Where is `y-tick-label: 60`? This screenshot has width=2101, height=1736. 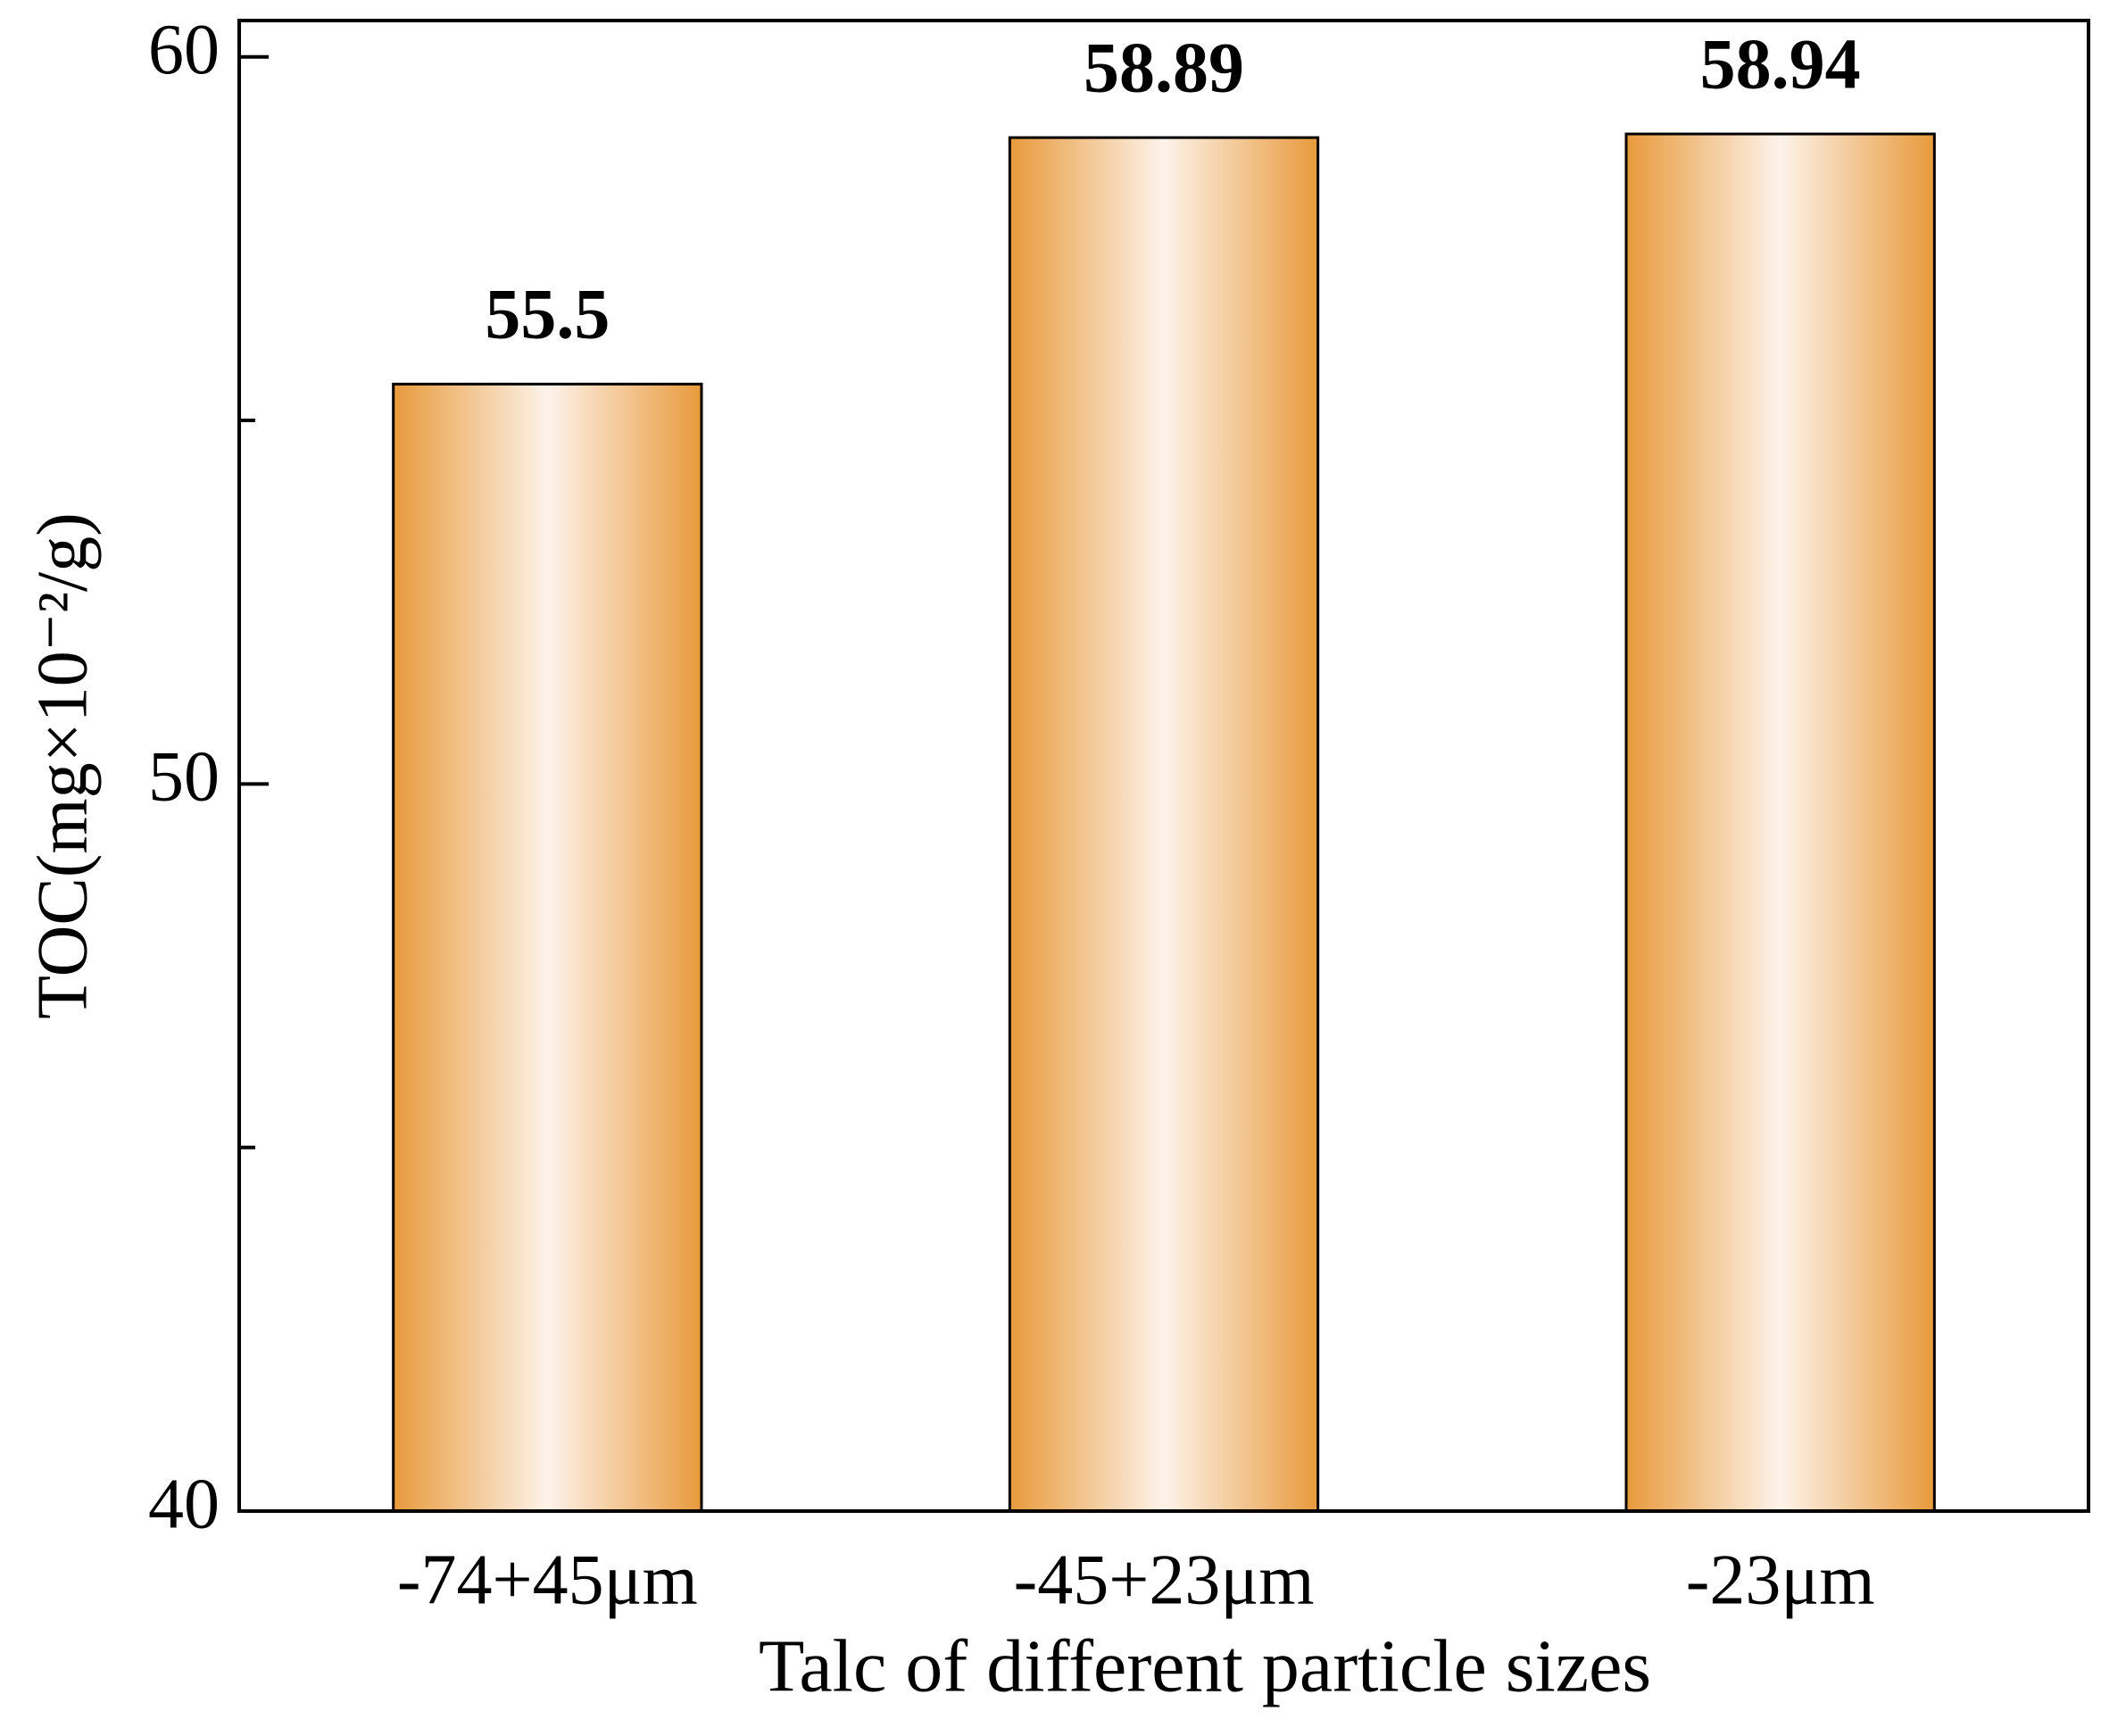 y-tick-label: 60 is located at coordinates (184, 50).